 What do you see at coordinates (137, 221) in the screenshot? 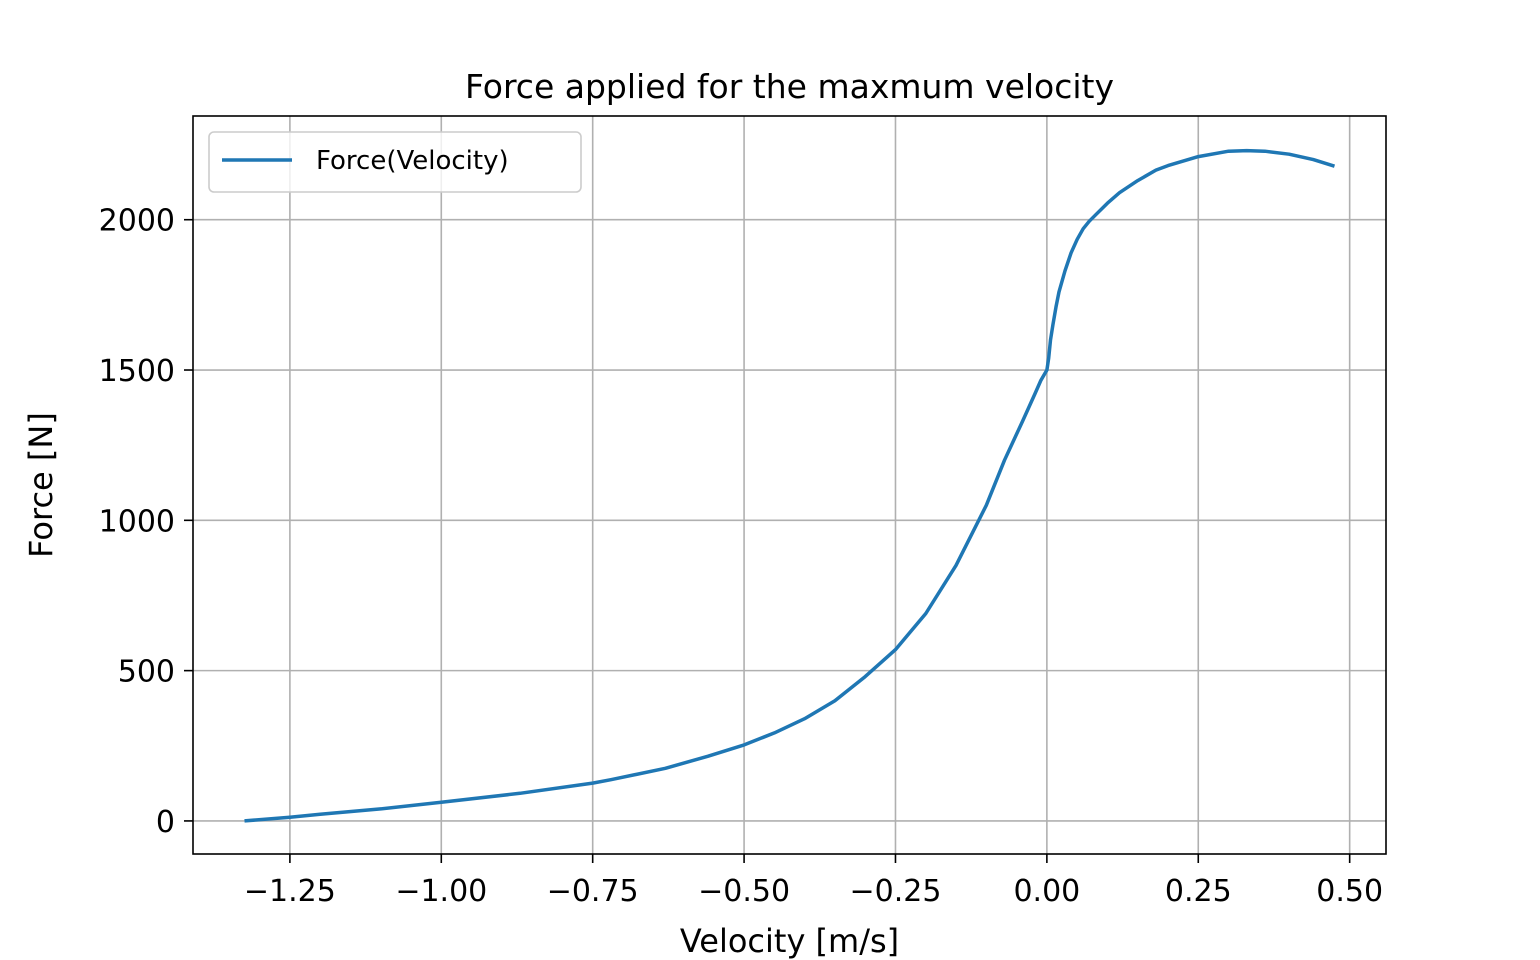
I see `y-tick-label: 2000` at bounding box center [137, 221].